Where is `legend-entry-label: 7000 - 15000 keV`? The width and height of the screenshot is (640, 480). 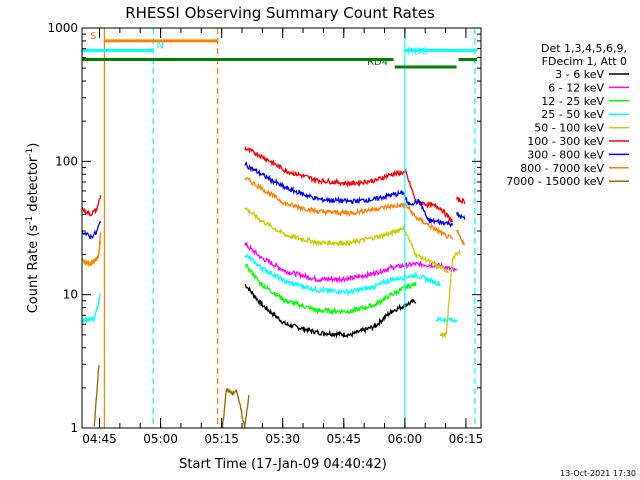 legend-entry-label: 7000 - 15000 keV is located at coordinates (555, 181).